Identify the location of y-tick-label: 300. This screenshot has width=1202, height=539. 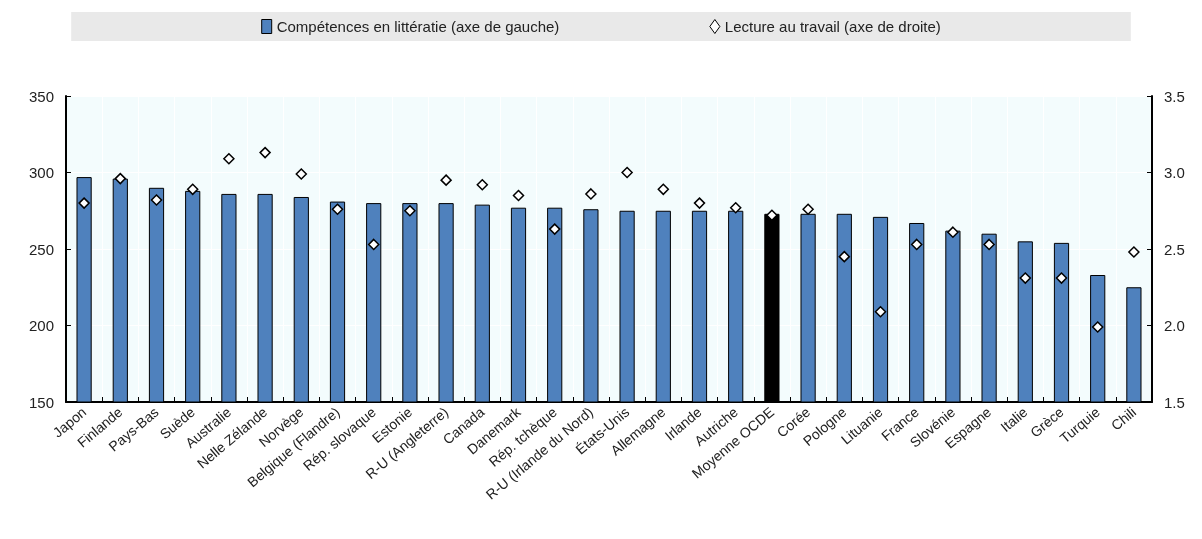
(41, 172).